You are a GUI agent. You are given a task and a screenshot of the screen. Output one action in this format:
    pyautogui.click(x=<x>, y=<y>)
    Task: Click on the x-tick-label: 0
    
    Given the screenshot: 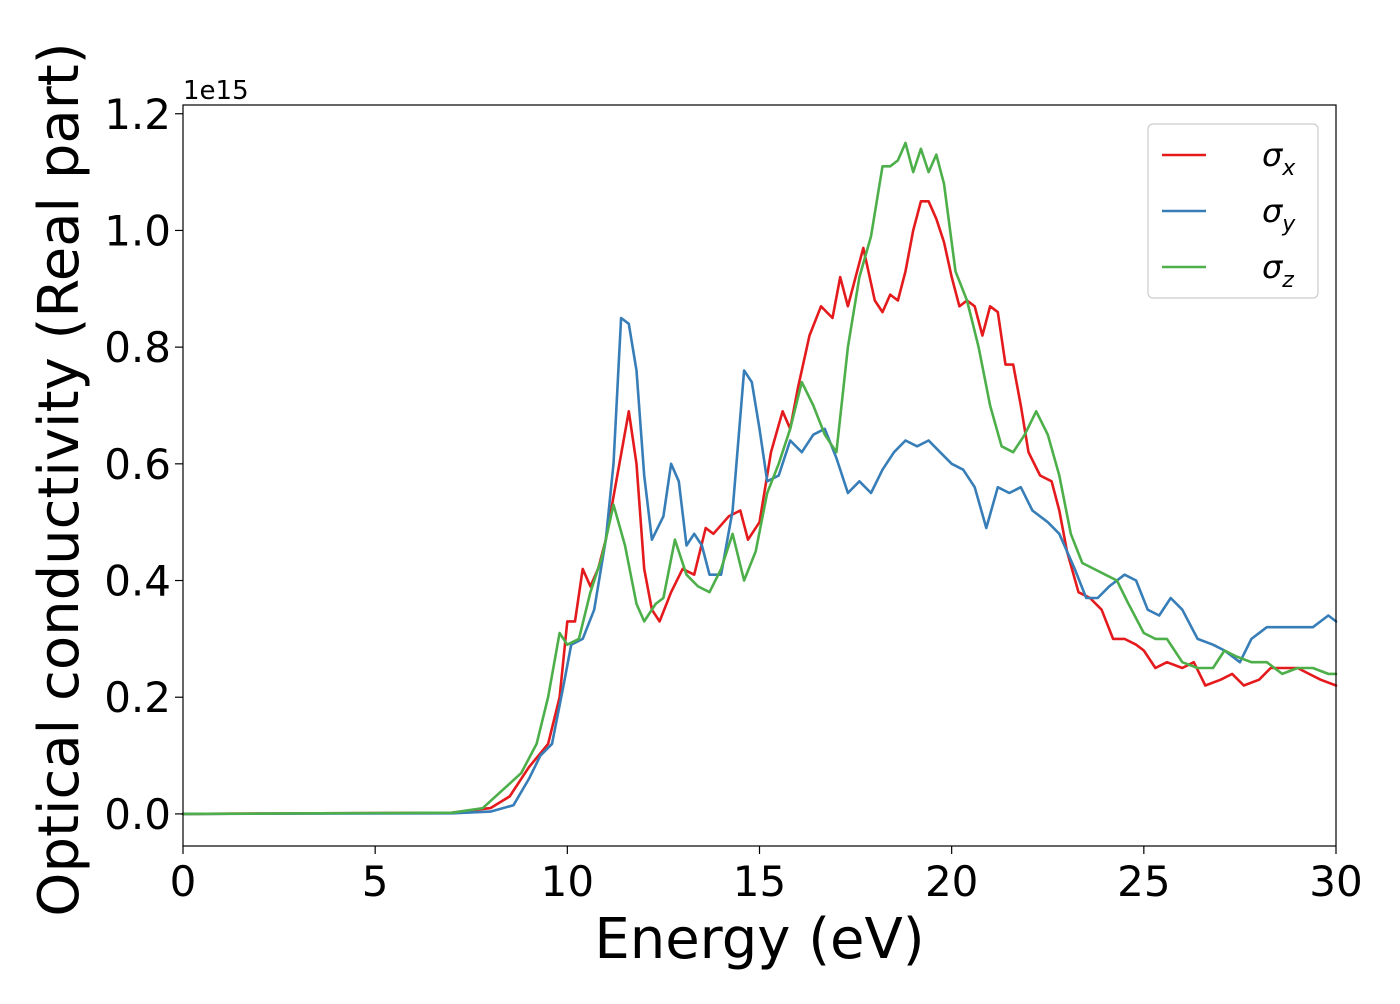 What is the action you would take?
    pyautogui.click(x=183, y=881)
    